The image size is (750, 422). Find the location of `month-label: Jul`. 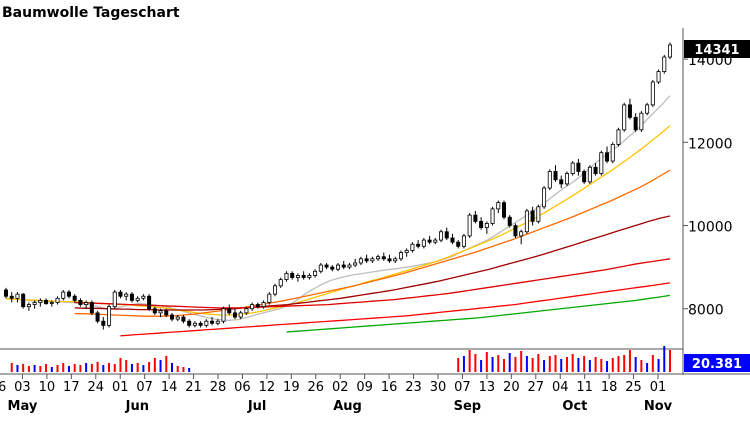

month-label: Jul is located at coordinates (257, 406).